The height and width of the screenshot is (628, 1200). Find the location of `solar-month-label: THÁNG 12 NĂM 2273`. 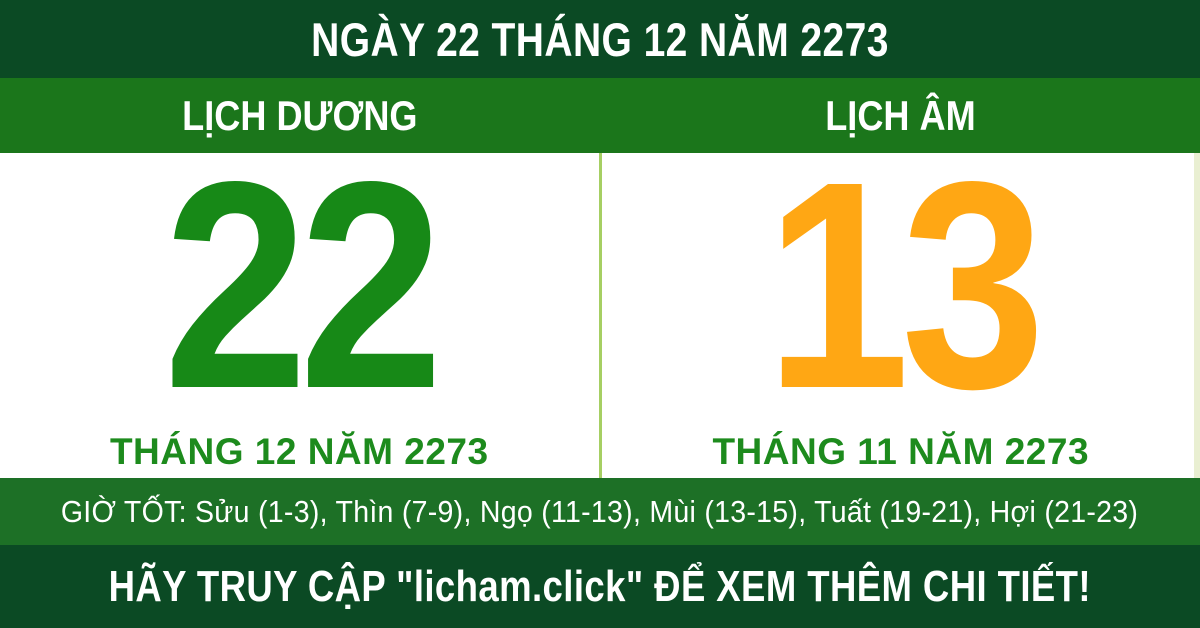

solar-month-label: THÁNG 12 NĂM 2273 is located at coordinates (299, 451).